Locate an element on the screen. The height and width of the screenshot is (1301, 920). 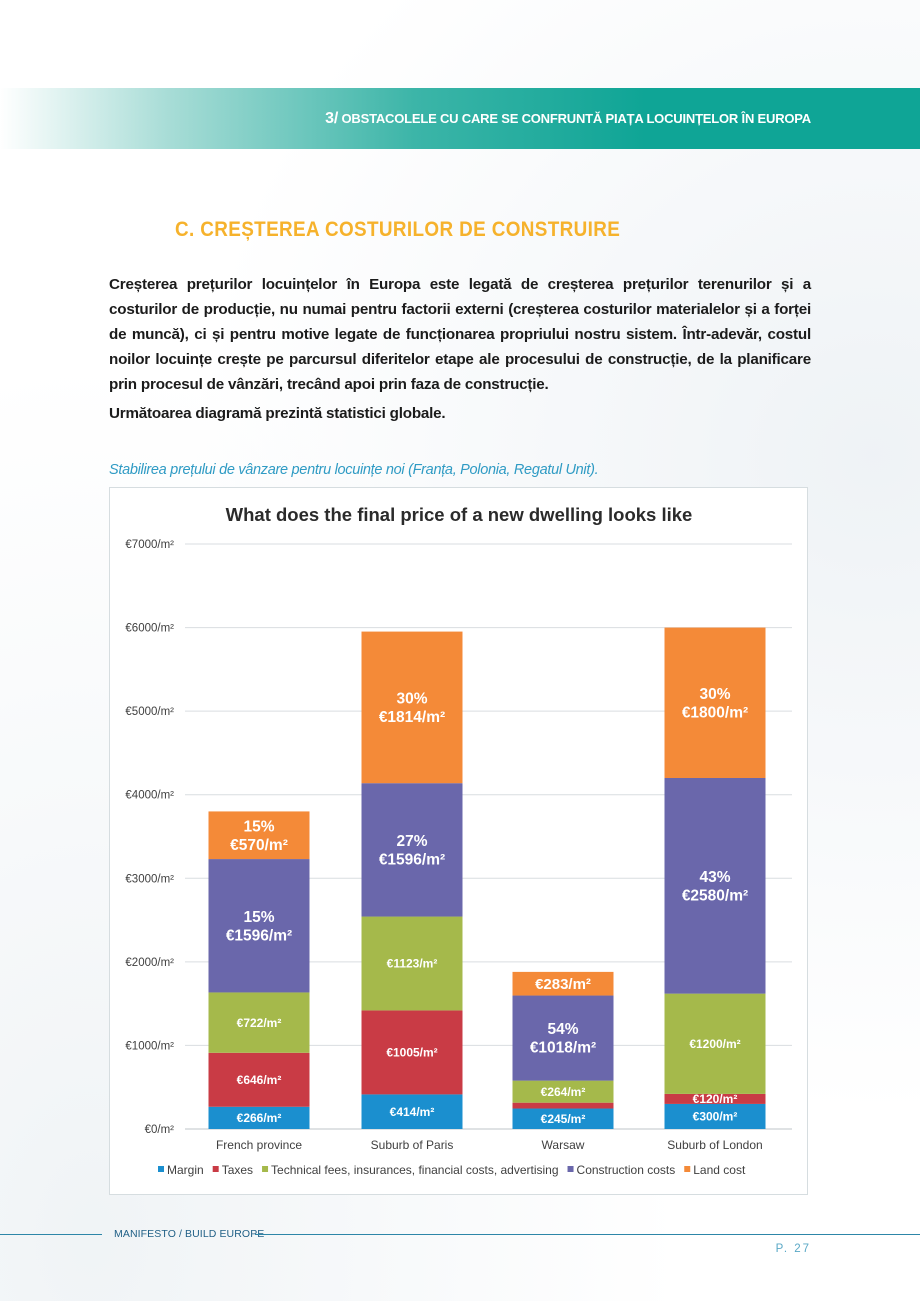
data-label: €1200/m² is located at coordinates (714, 1044).